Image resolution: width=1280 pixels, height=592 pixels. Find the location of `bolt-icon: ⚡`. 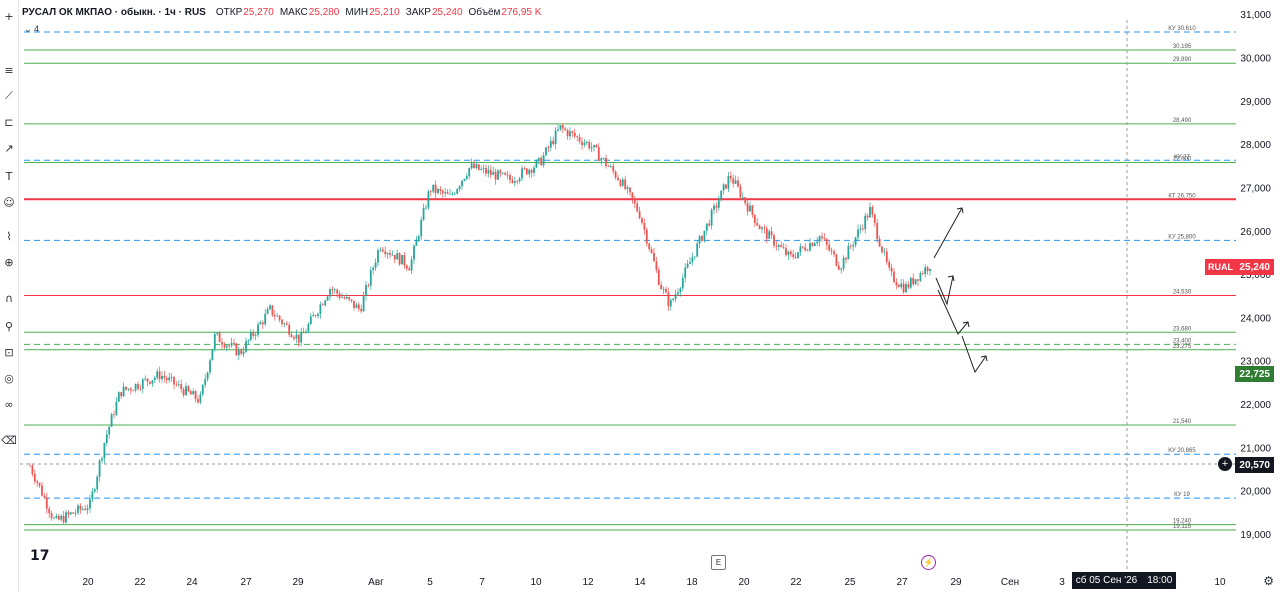

bolt-icon: ⚡ is located at coordinates (928, 562).